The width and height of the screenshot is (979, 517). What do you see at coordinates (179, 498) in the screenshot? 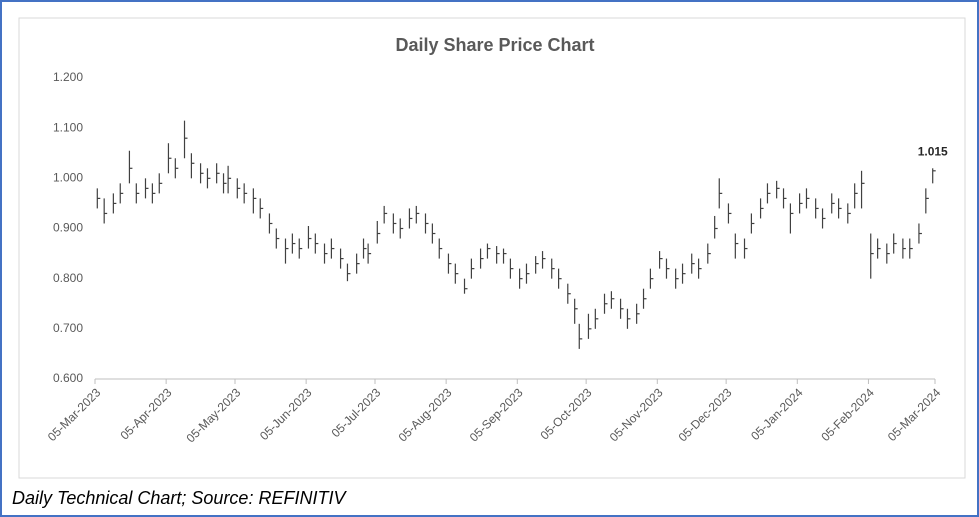
I see `caption: Daily Technical Chart; Source: REFINITIV` at bounding box center [179, 498].